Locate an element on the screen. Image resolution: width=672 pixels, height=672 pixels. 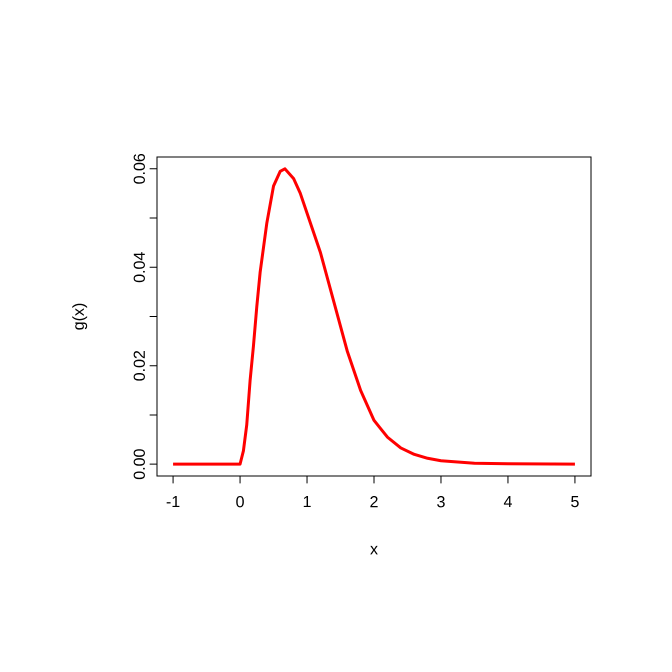
y-tick-label: 0.00 is located at coordinates (139, 464).